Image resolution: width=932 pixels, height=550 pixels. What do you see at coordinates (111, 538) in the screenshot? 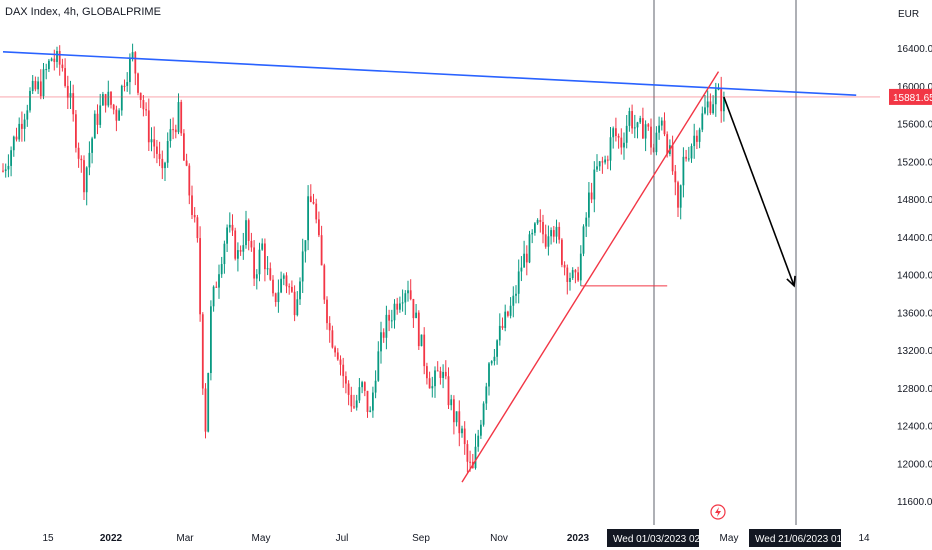
I see `x-tick-label: 2022` at bounding box center [111, 538].